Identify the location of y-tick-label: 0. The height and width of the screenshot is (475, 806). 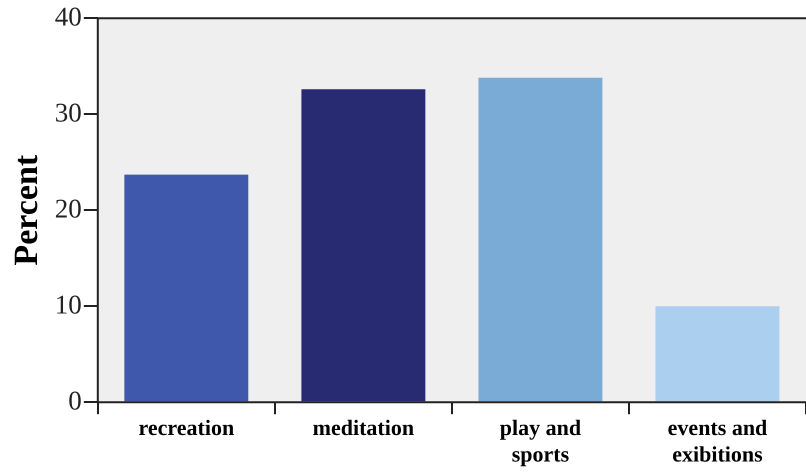
(75, 400).